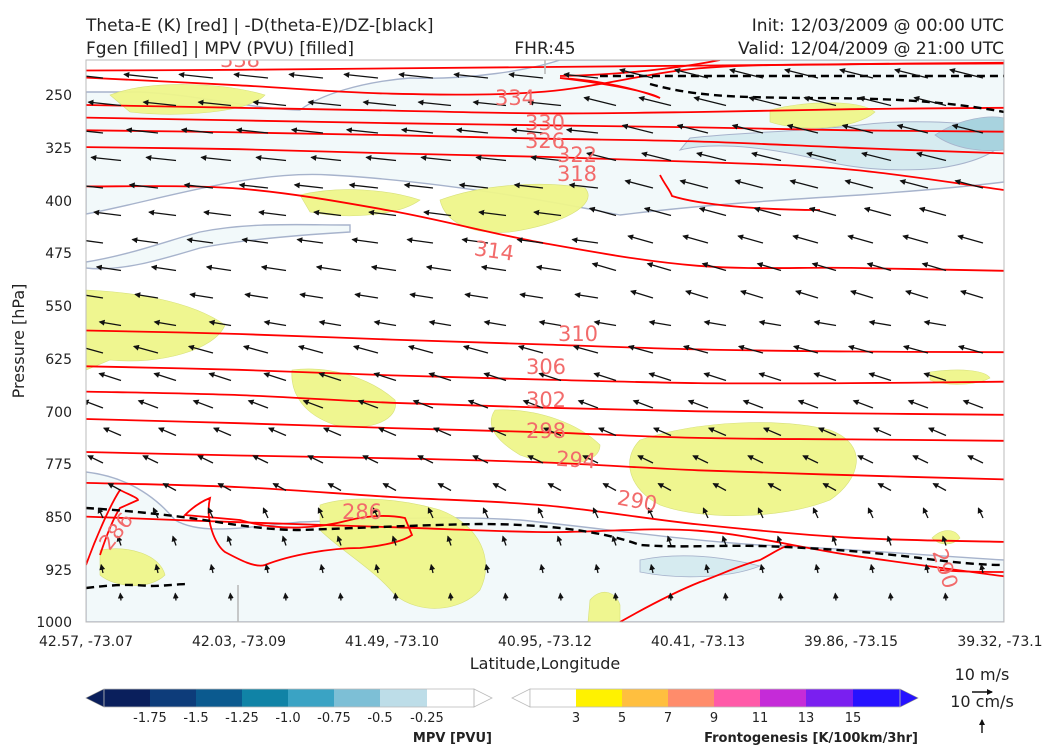  I want to click on contour-label-318: 318, so click(577, 174).